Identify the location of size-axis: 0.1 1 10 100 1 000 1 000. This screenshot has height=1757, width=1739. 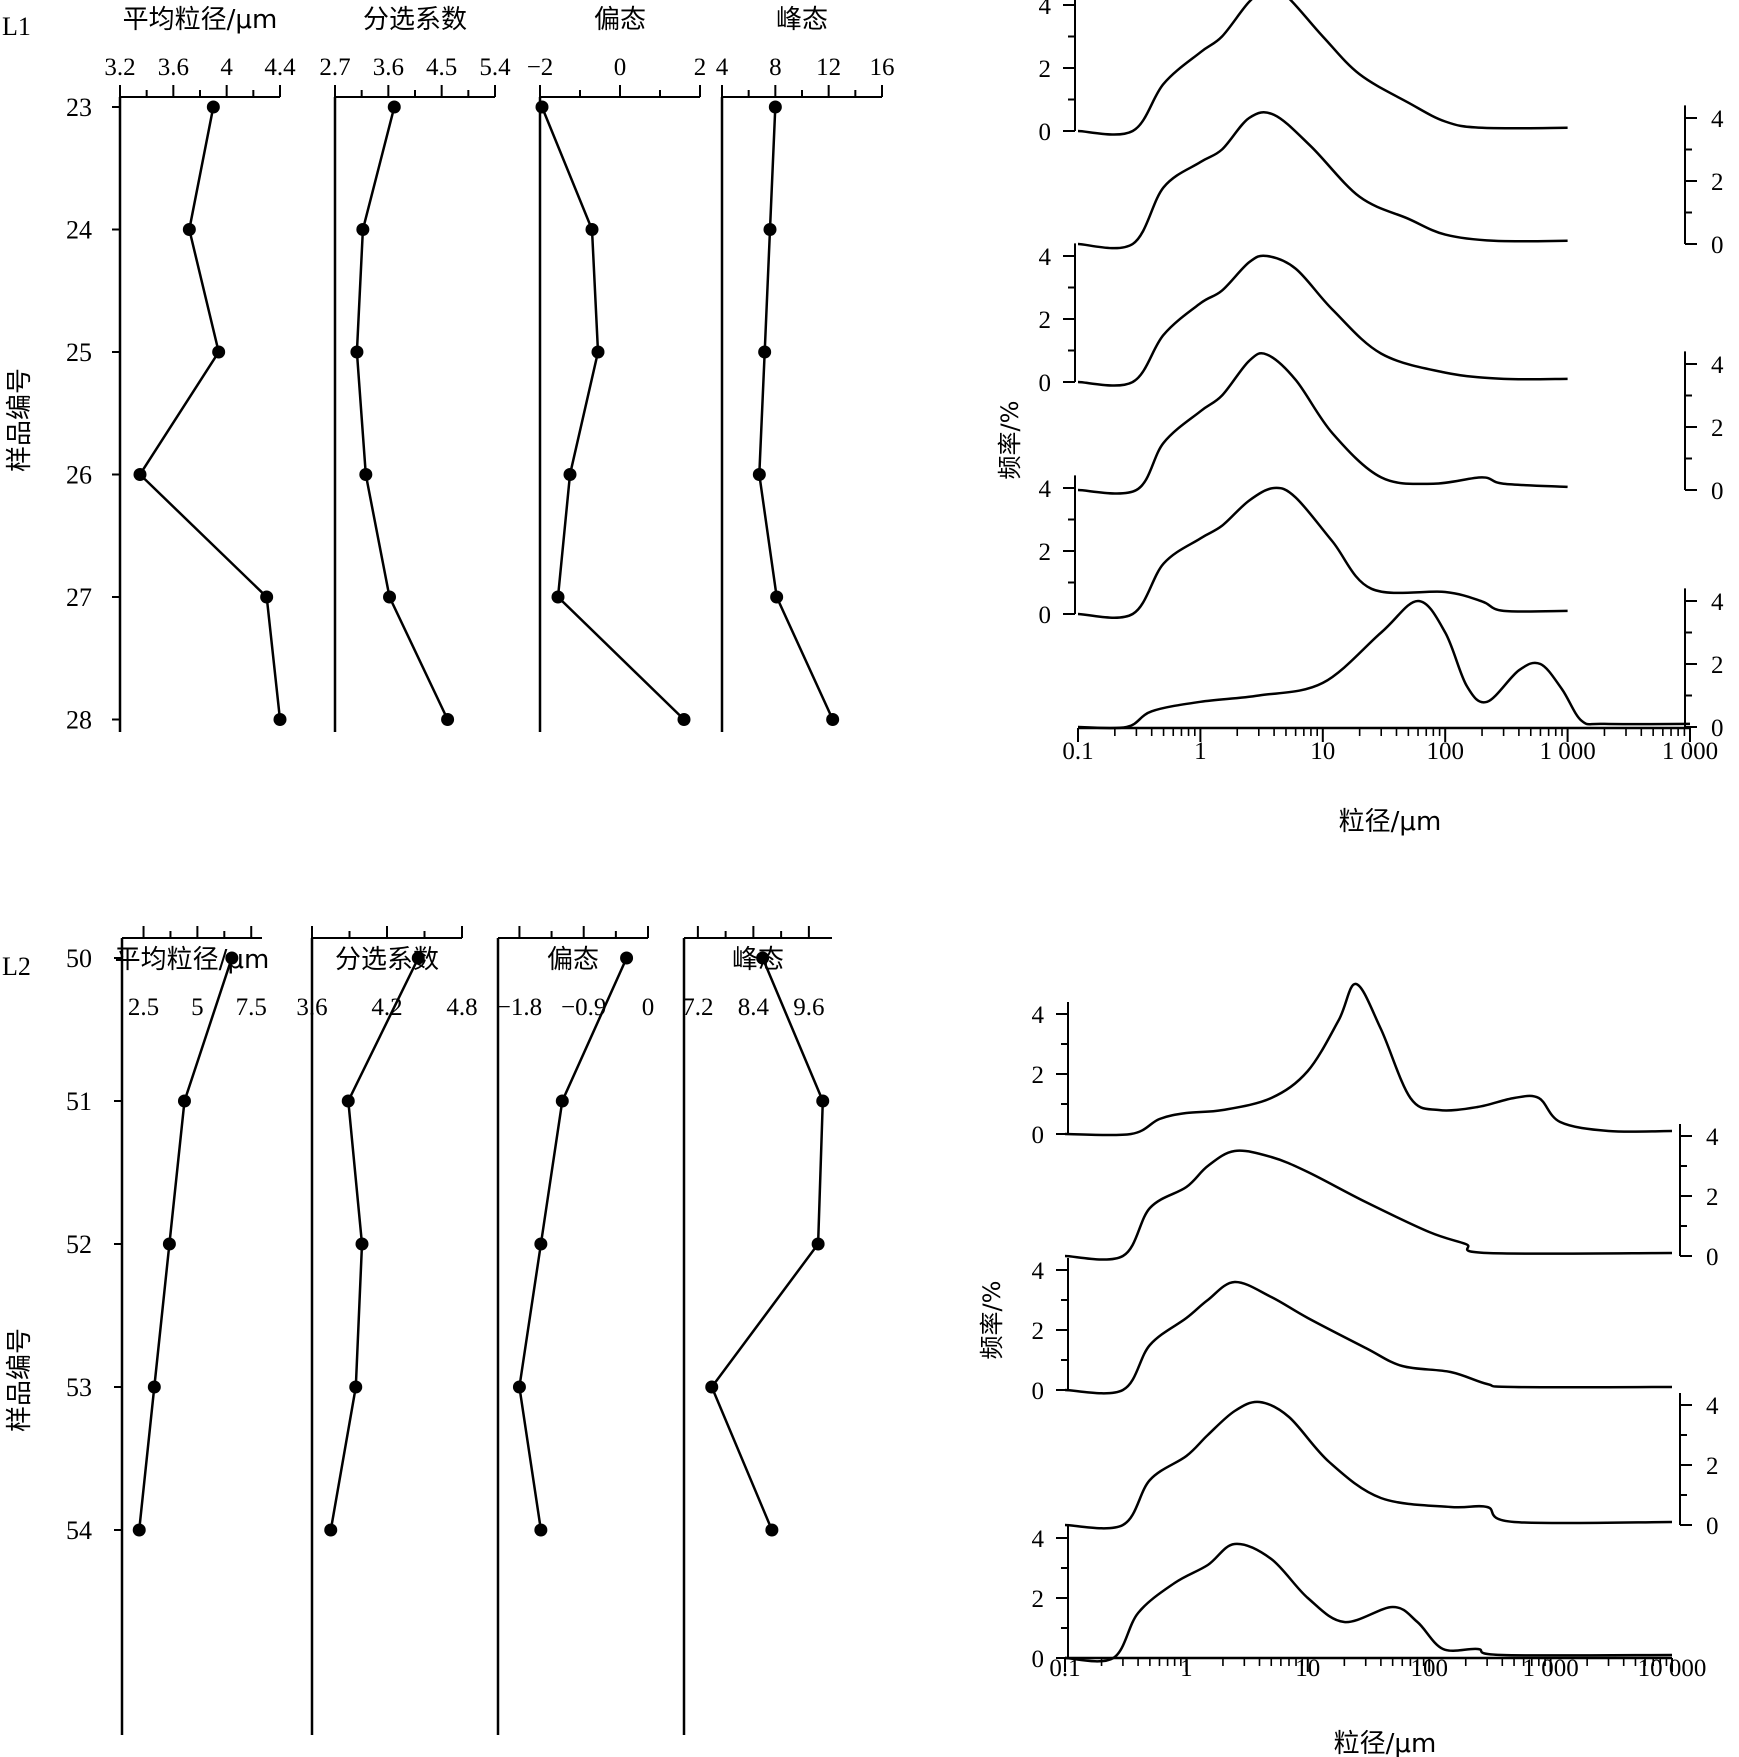
(1390, 745).